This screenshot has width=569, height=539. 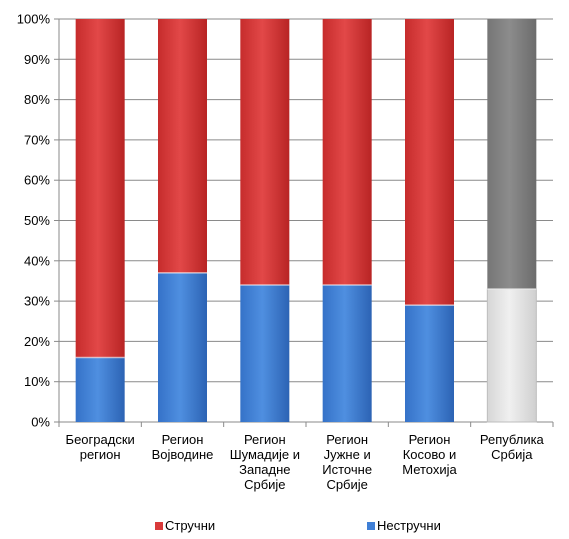 What do you see at coordinates (37, 220) in the screenshot?
I see `y-tick-label: 50%` at bounding box center [37, 220].